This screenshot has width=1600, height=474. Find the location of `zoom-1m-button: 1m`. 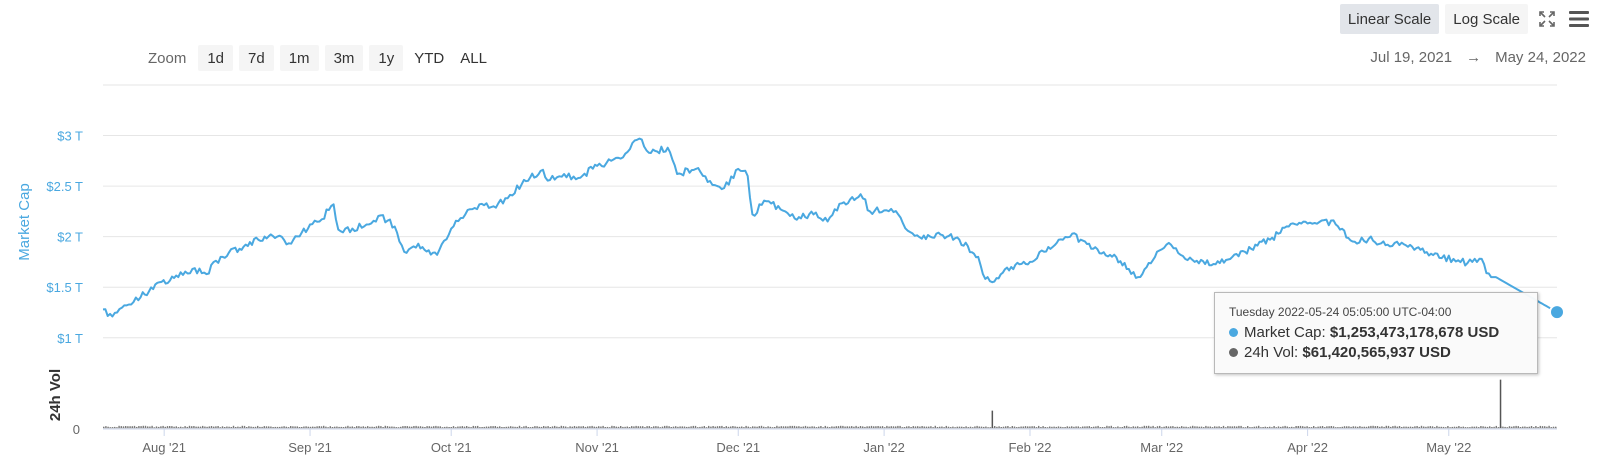

zoom-1m-button: 1m is located at coordinates (299, 58).